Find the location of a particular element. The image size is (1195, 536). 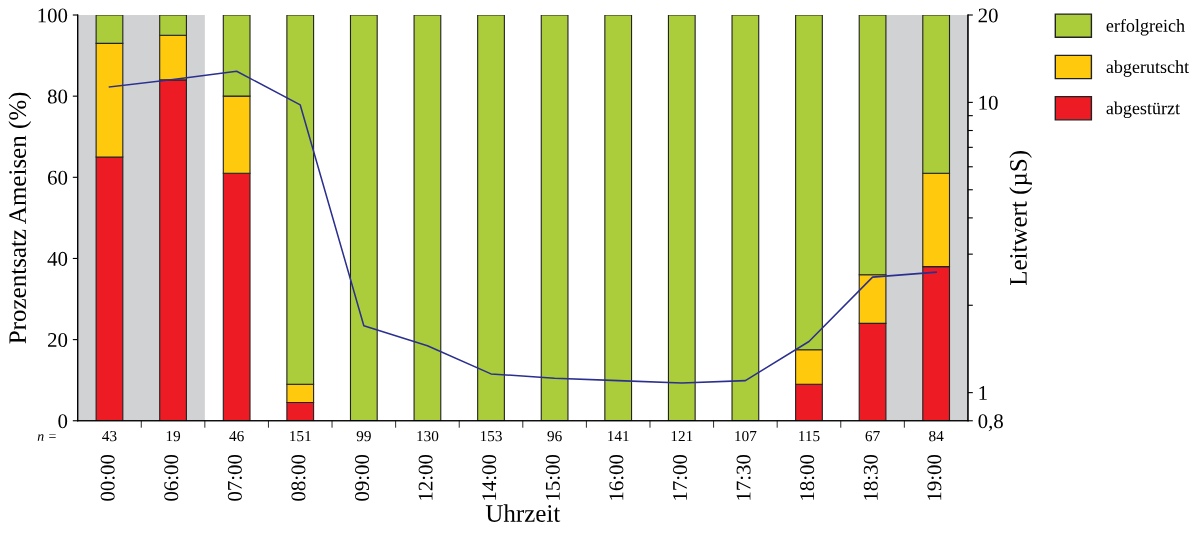

x-tick-label: 14:00 is located at coordinates (489, 477).